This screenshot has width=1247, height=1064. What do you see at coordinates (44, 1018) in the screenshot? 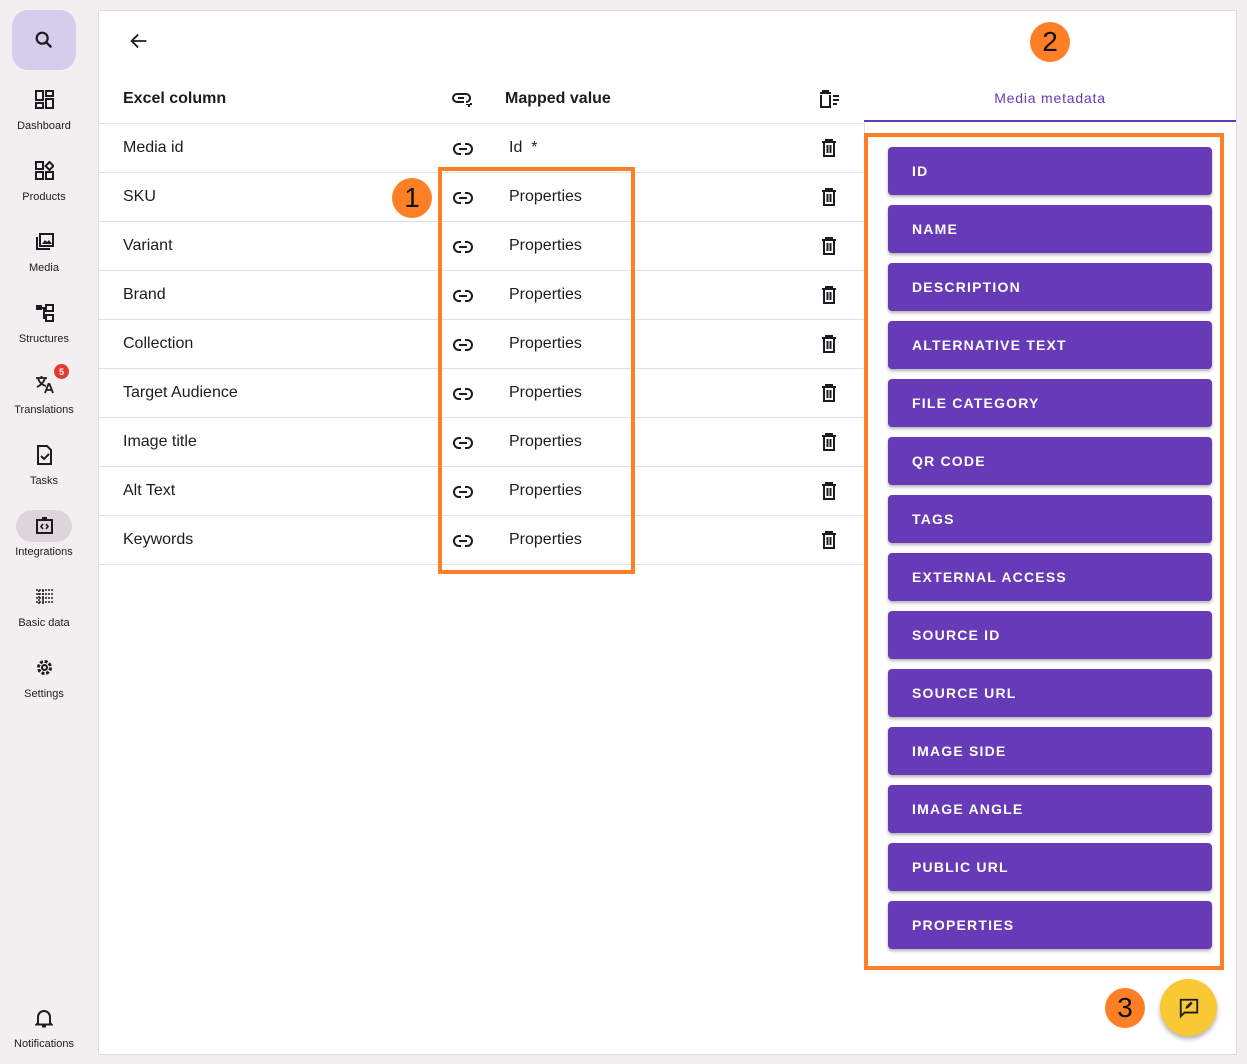
I see `bell-icon` at bounding box center [44, 1018].